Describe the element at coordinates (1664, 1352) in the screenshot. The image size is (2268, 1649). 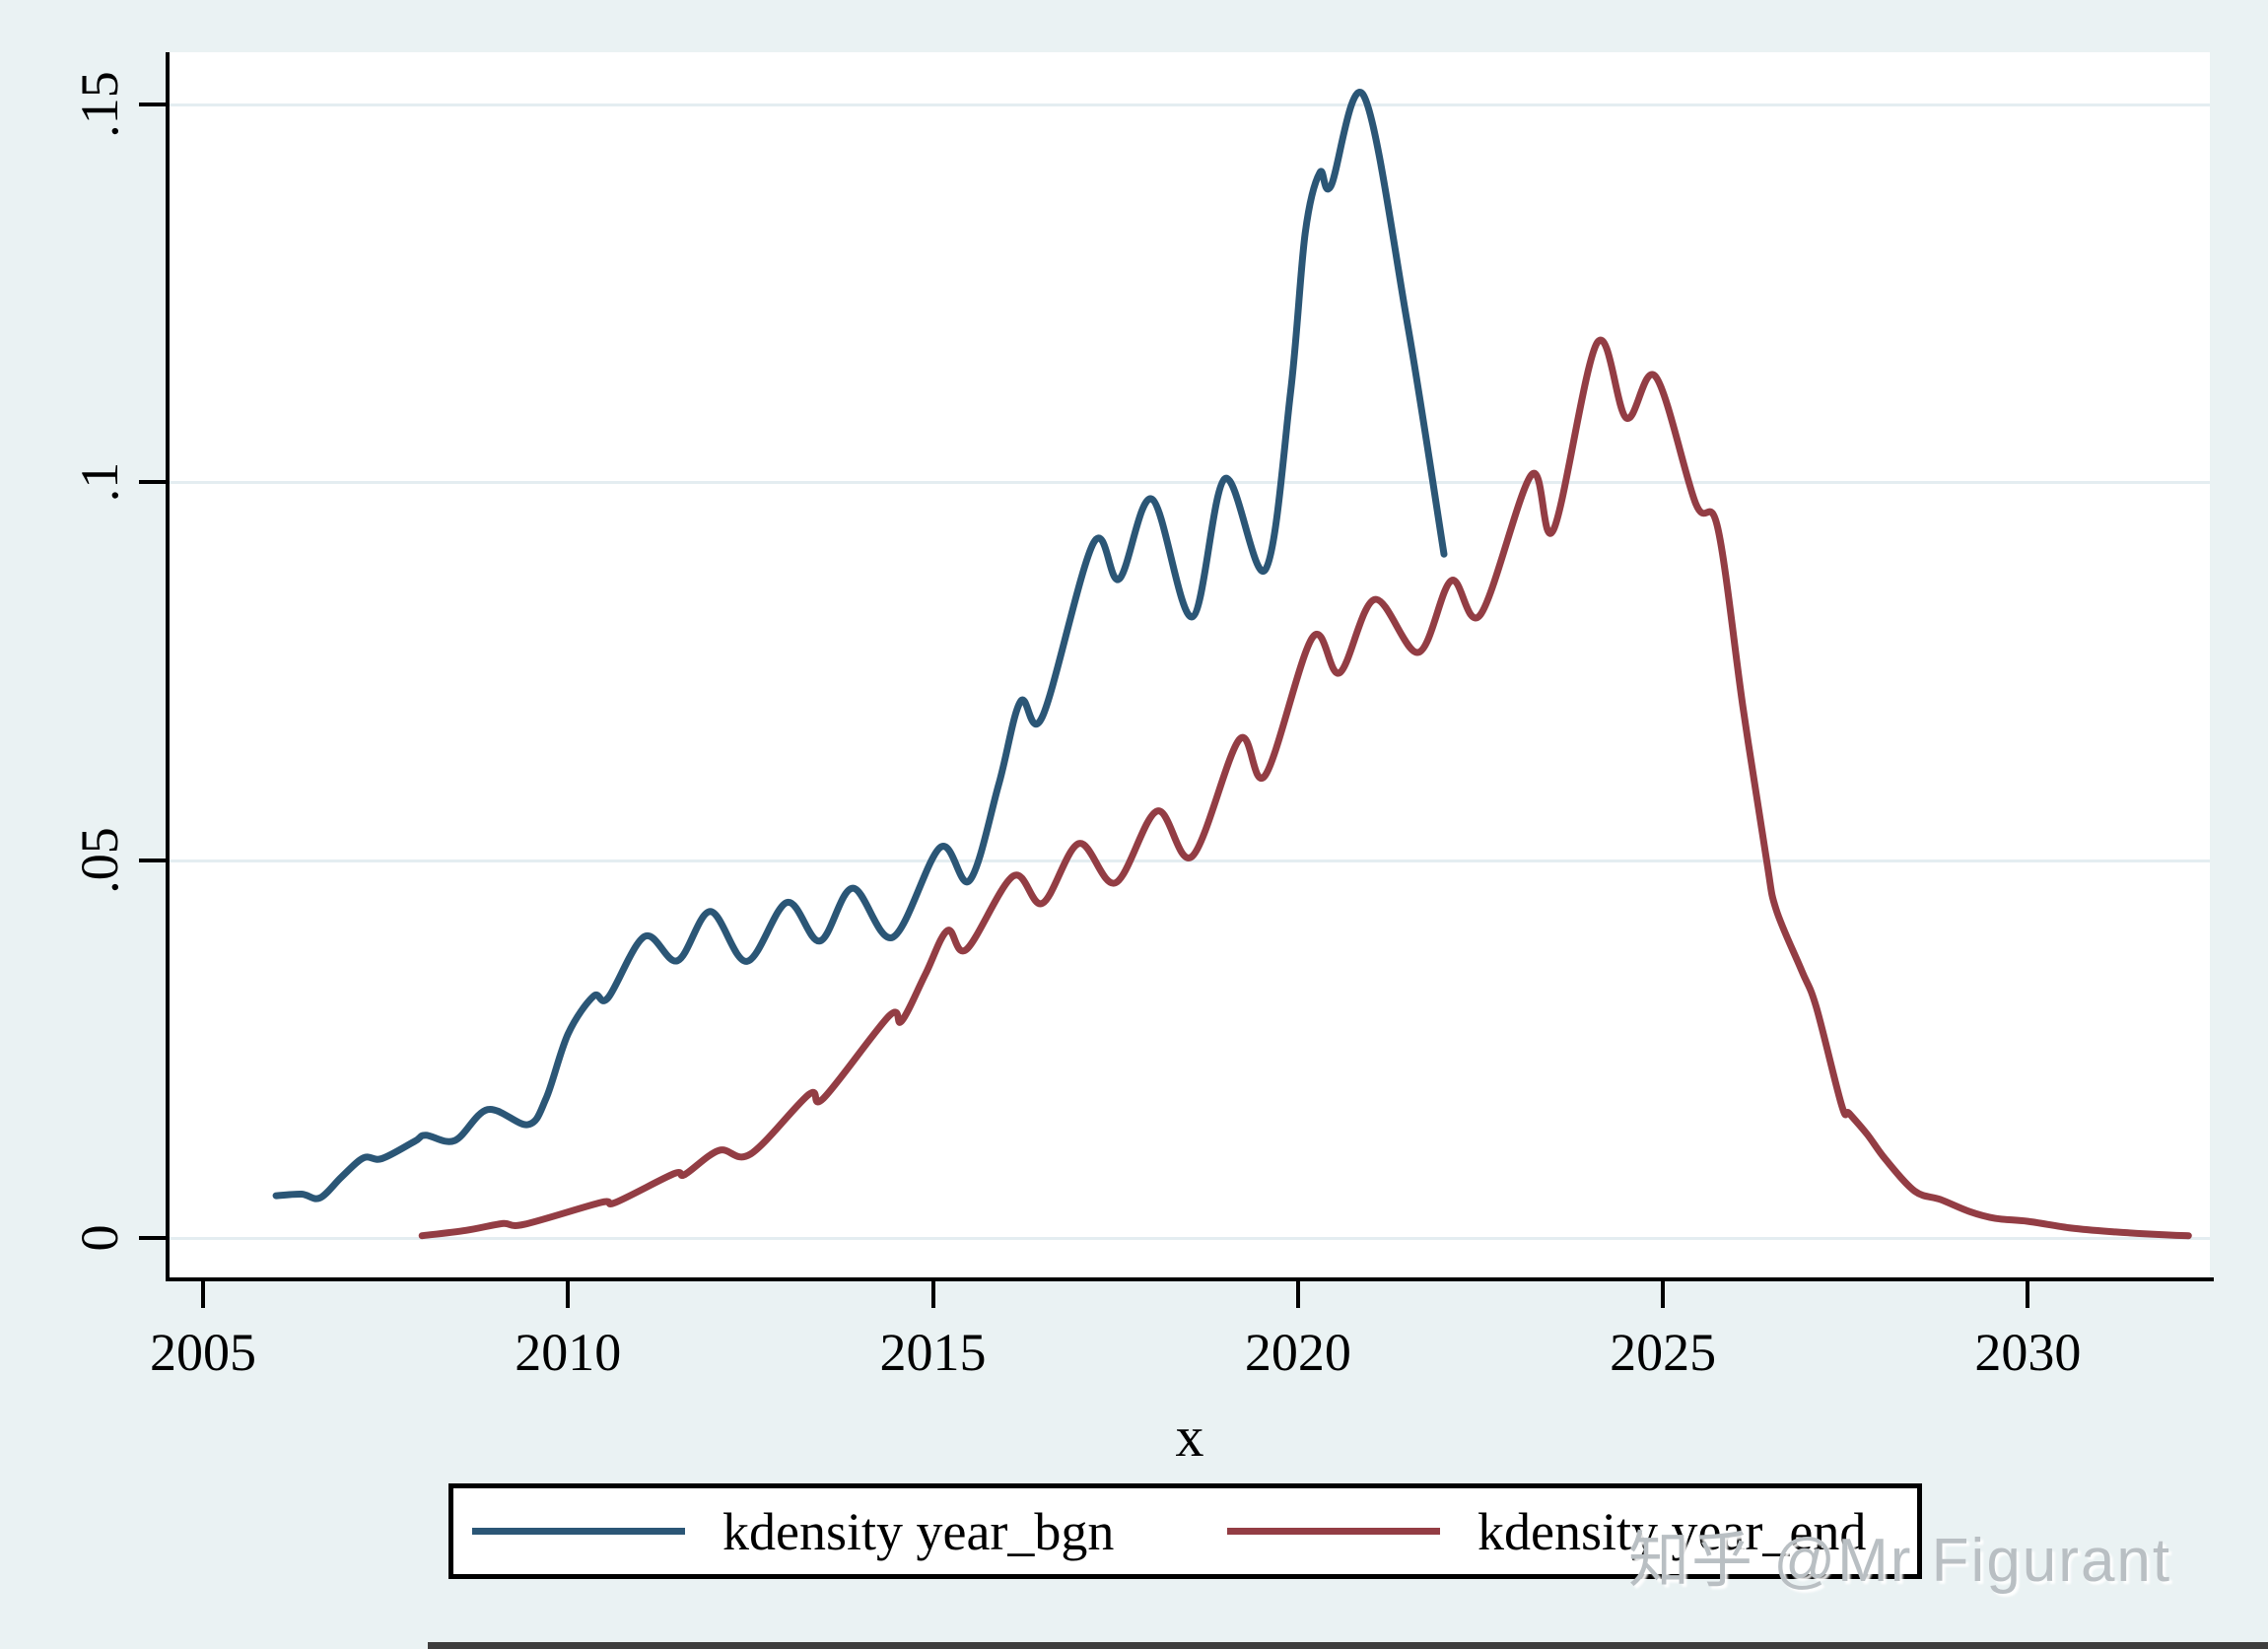
I see `x-tick-label-2025: 2025` at that location.